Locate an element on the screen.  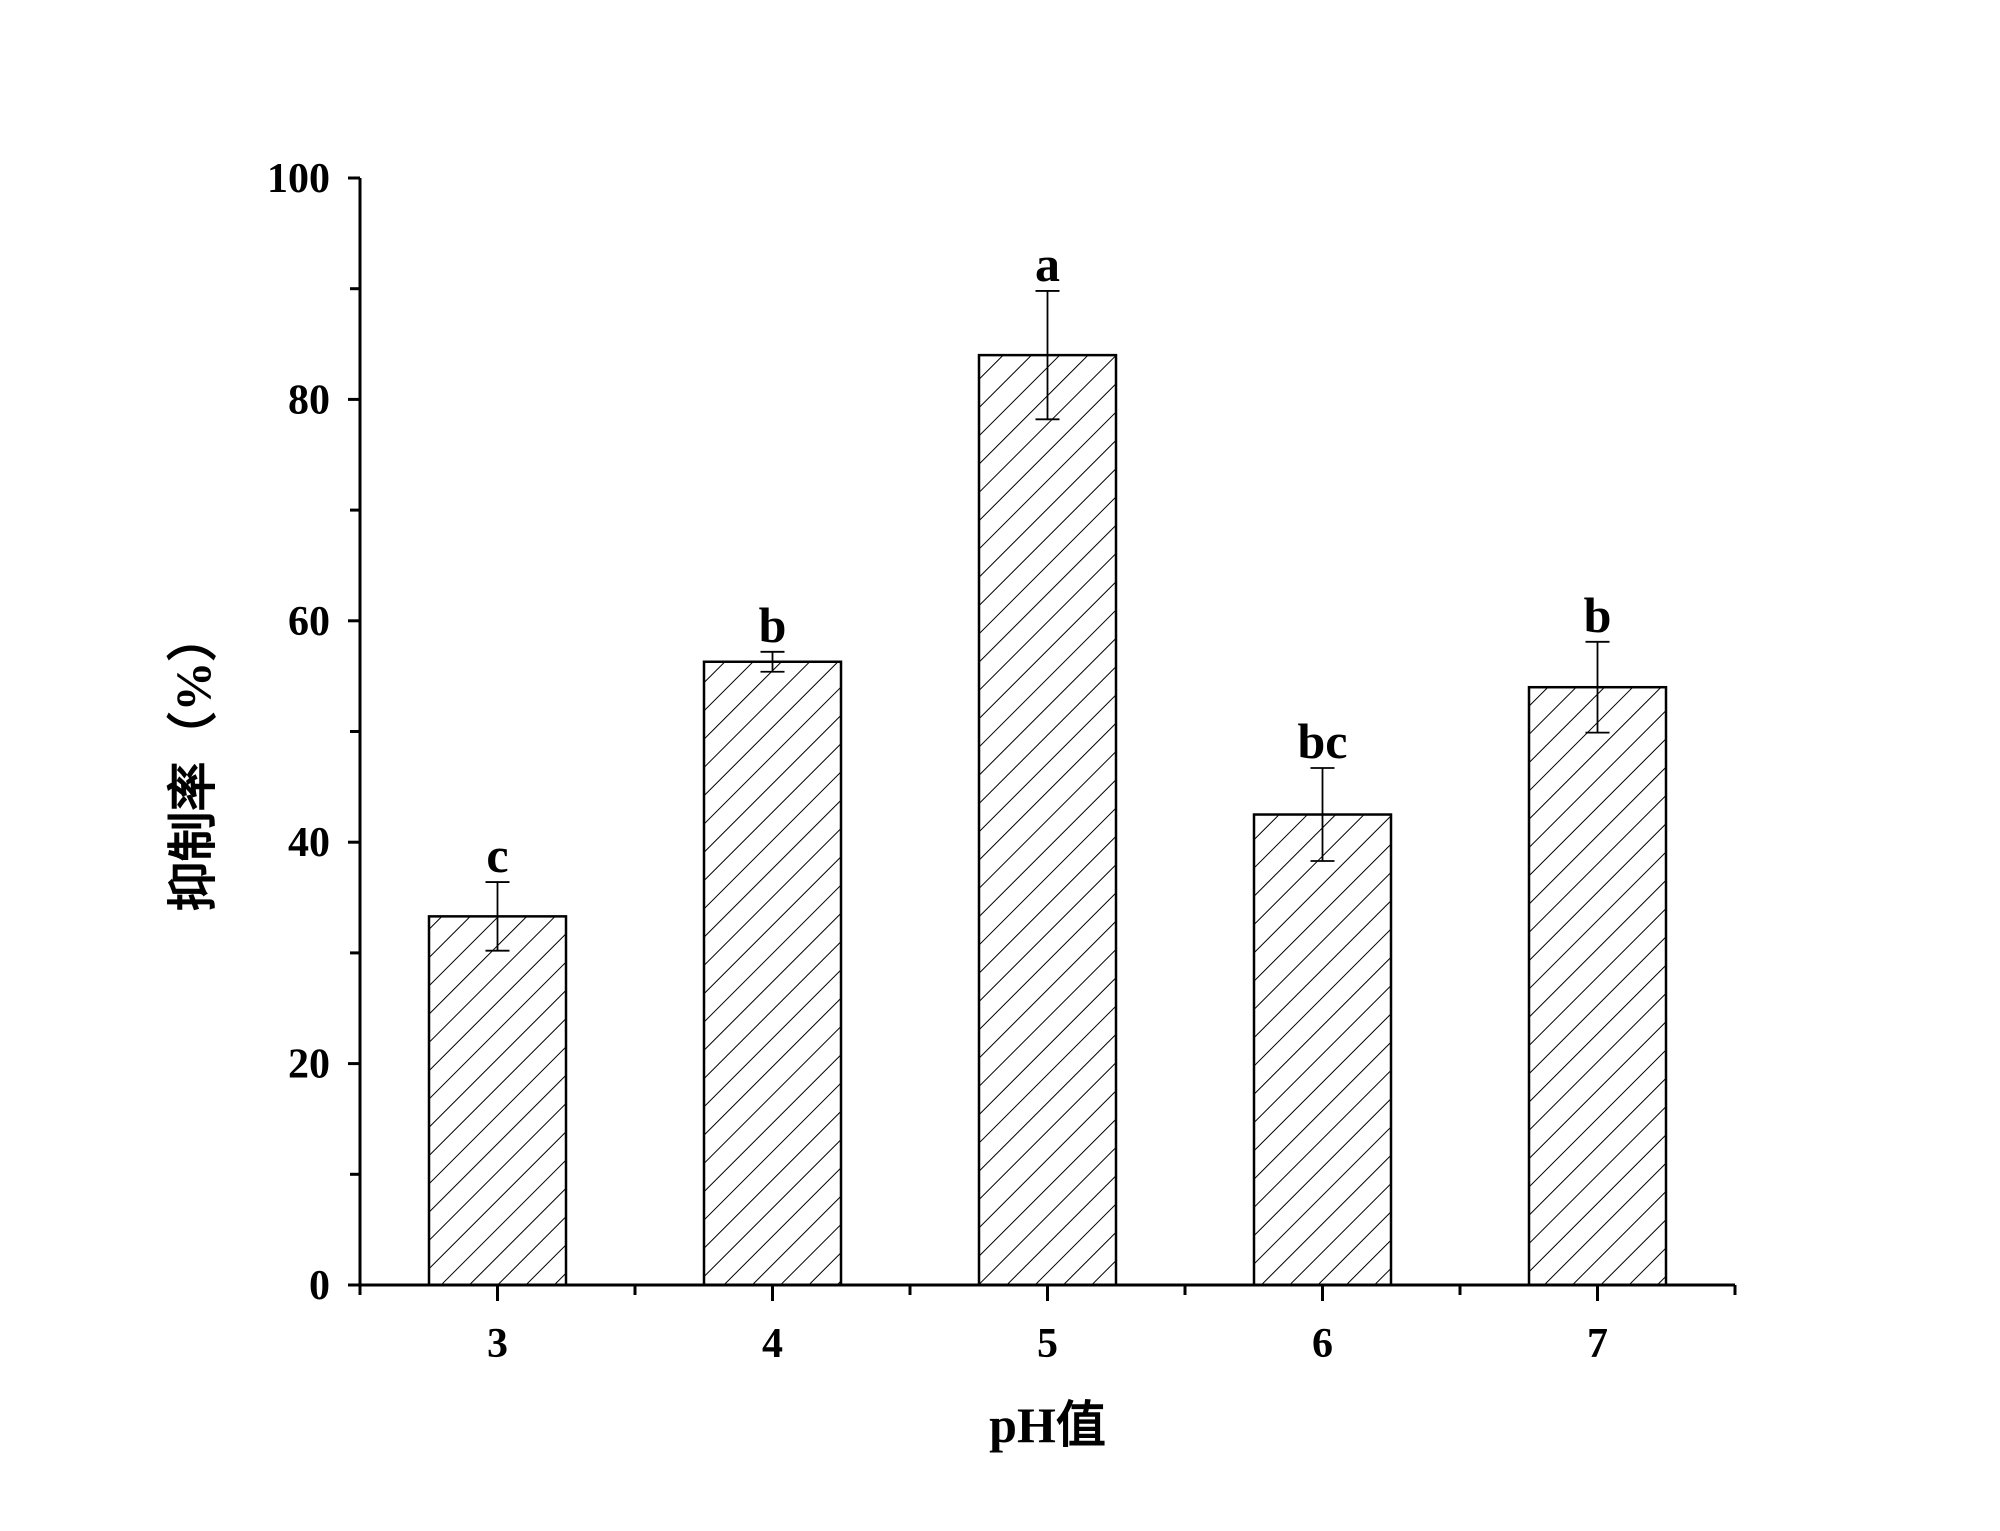
x-tick-label: 7 is located at coordinates (1597, 1344).